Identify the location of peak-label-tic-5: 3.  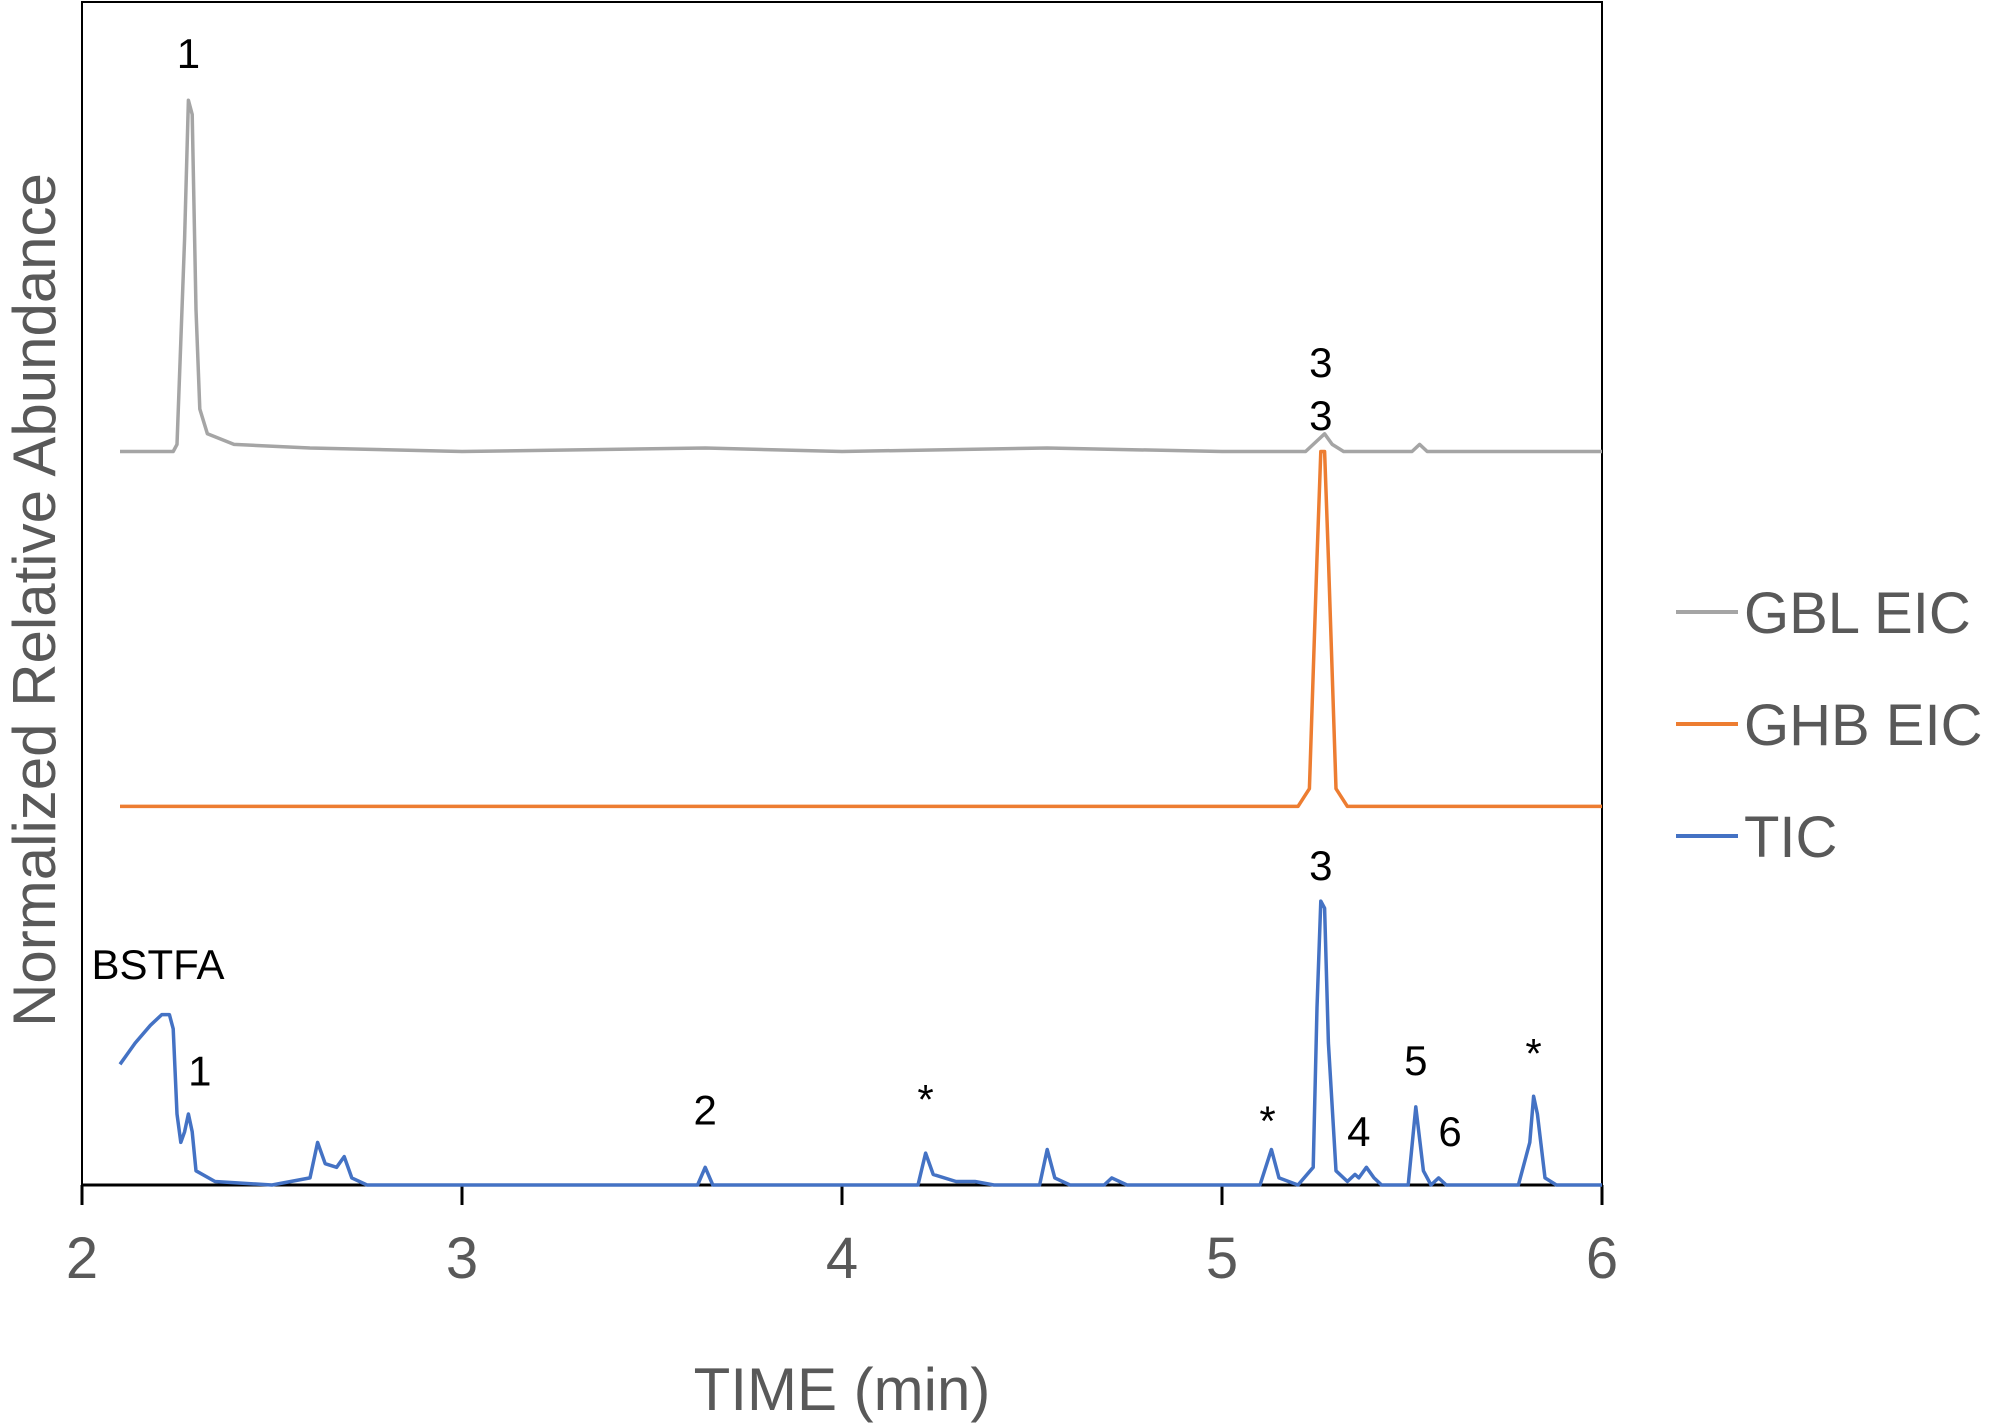
(1320, 865).